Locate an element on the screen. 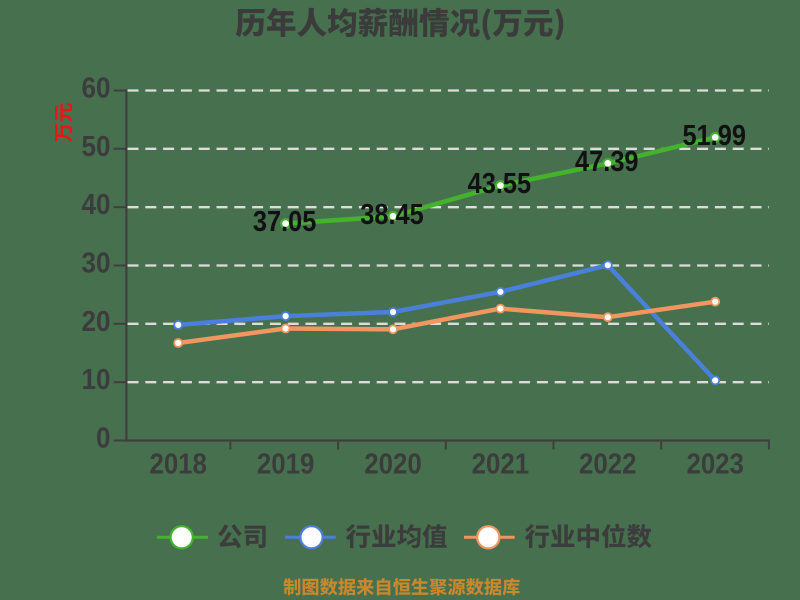  svg-text: 2020 is located at coordinates (393, 465).